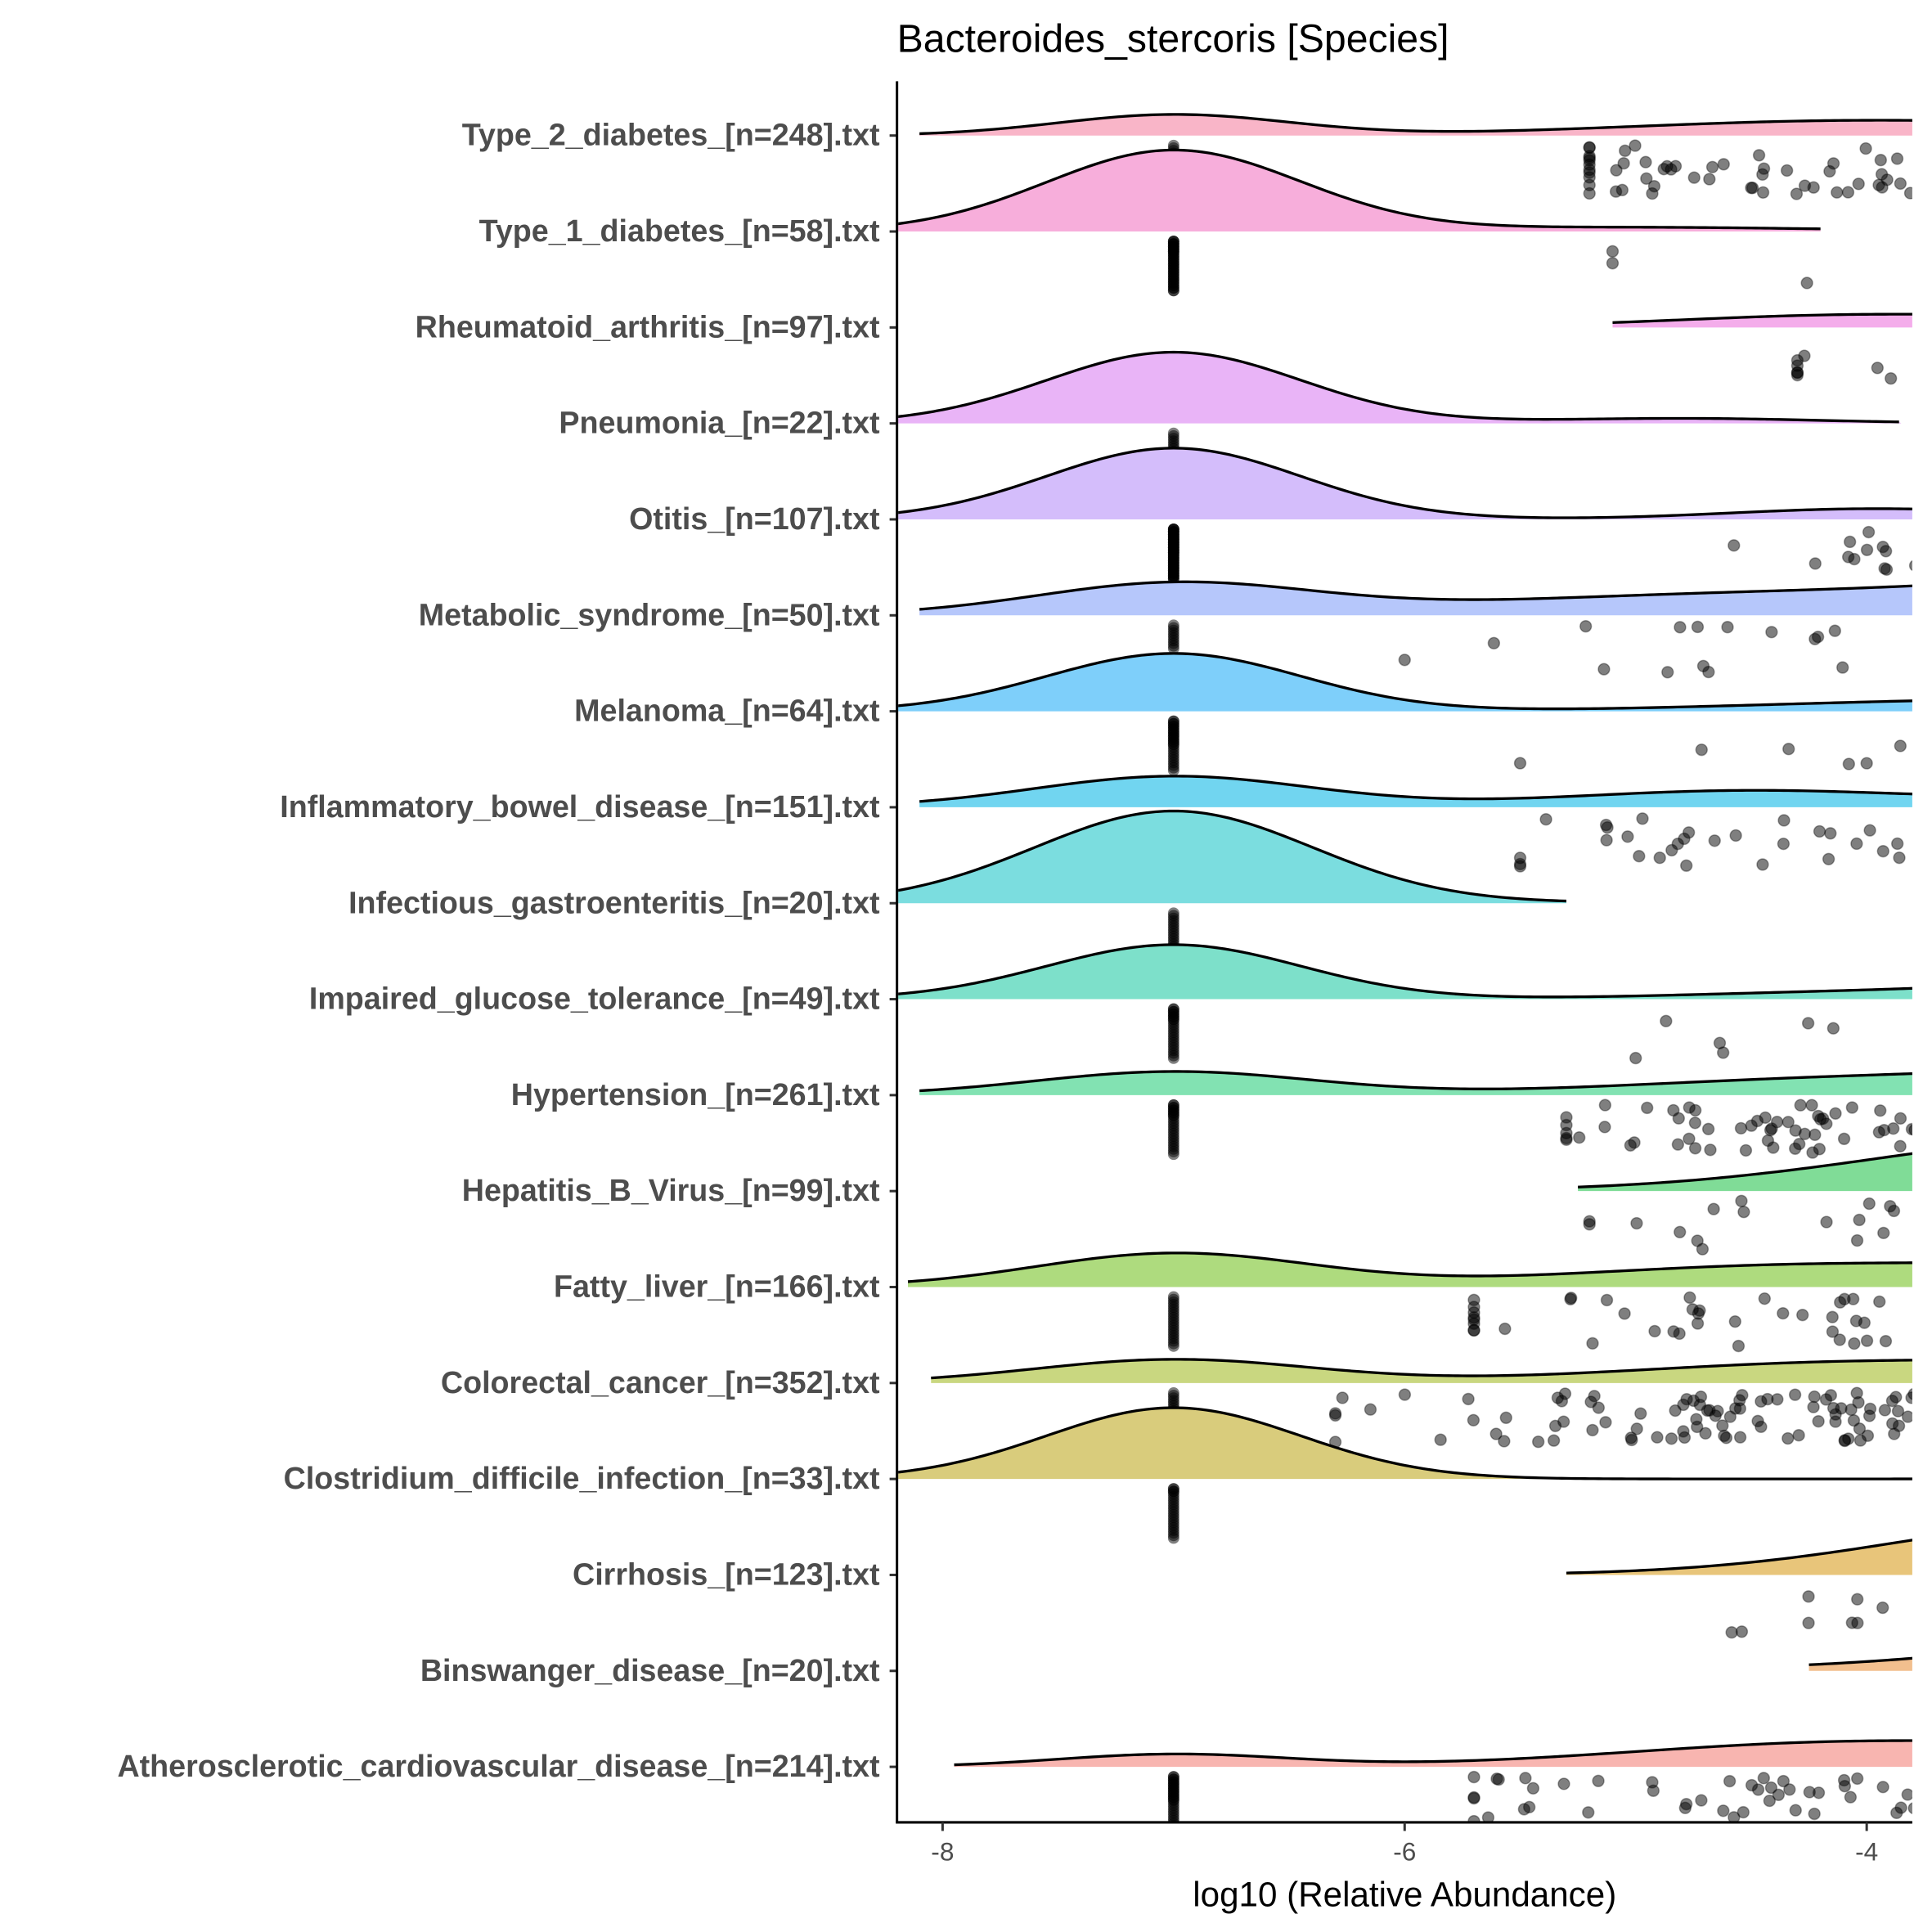  I want to click on y-tick-label: Colorectal_cancer_[n=352].txt, so click(661, 1383).